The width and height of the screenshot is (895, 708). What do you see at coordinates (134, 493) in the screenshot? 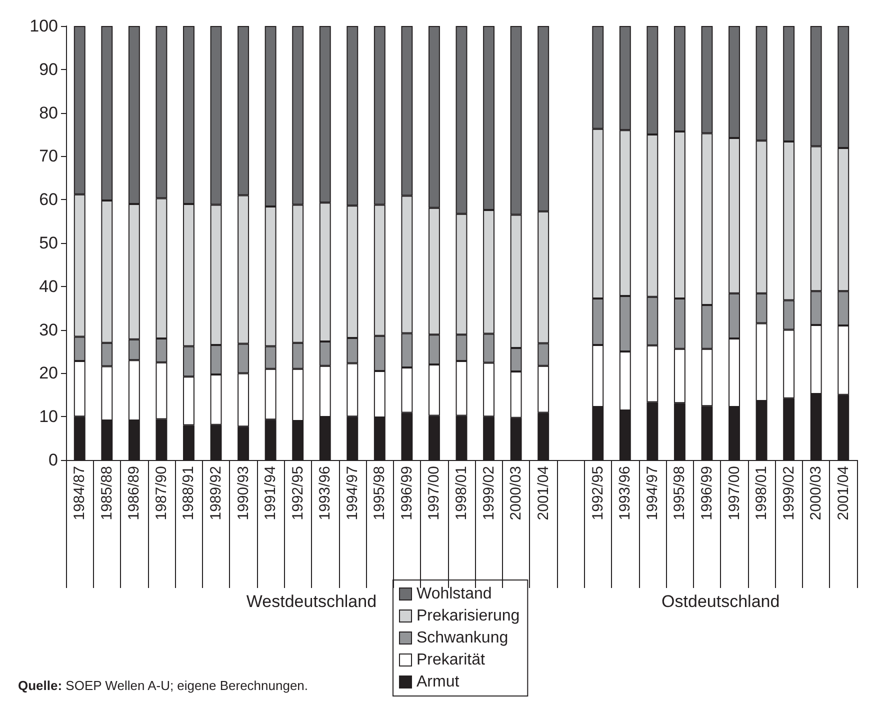
I see `x-tick-label: 1986/89` at bounding box center [134, 493].